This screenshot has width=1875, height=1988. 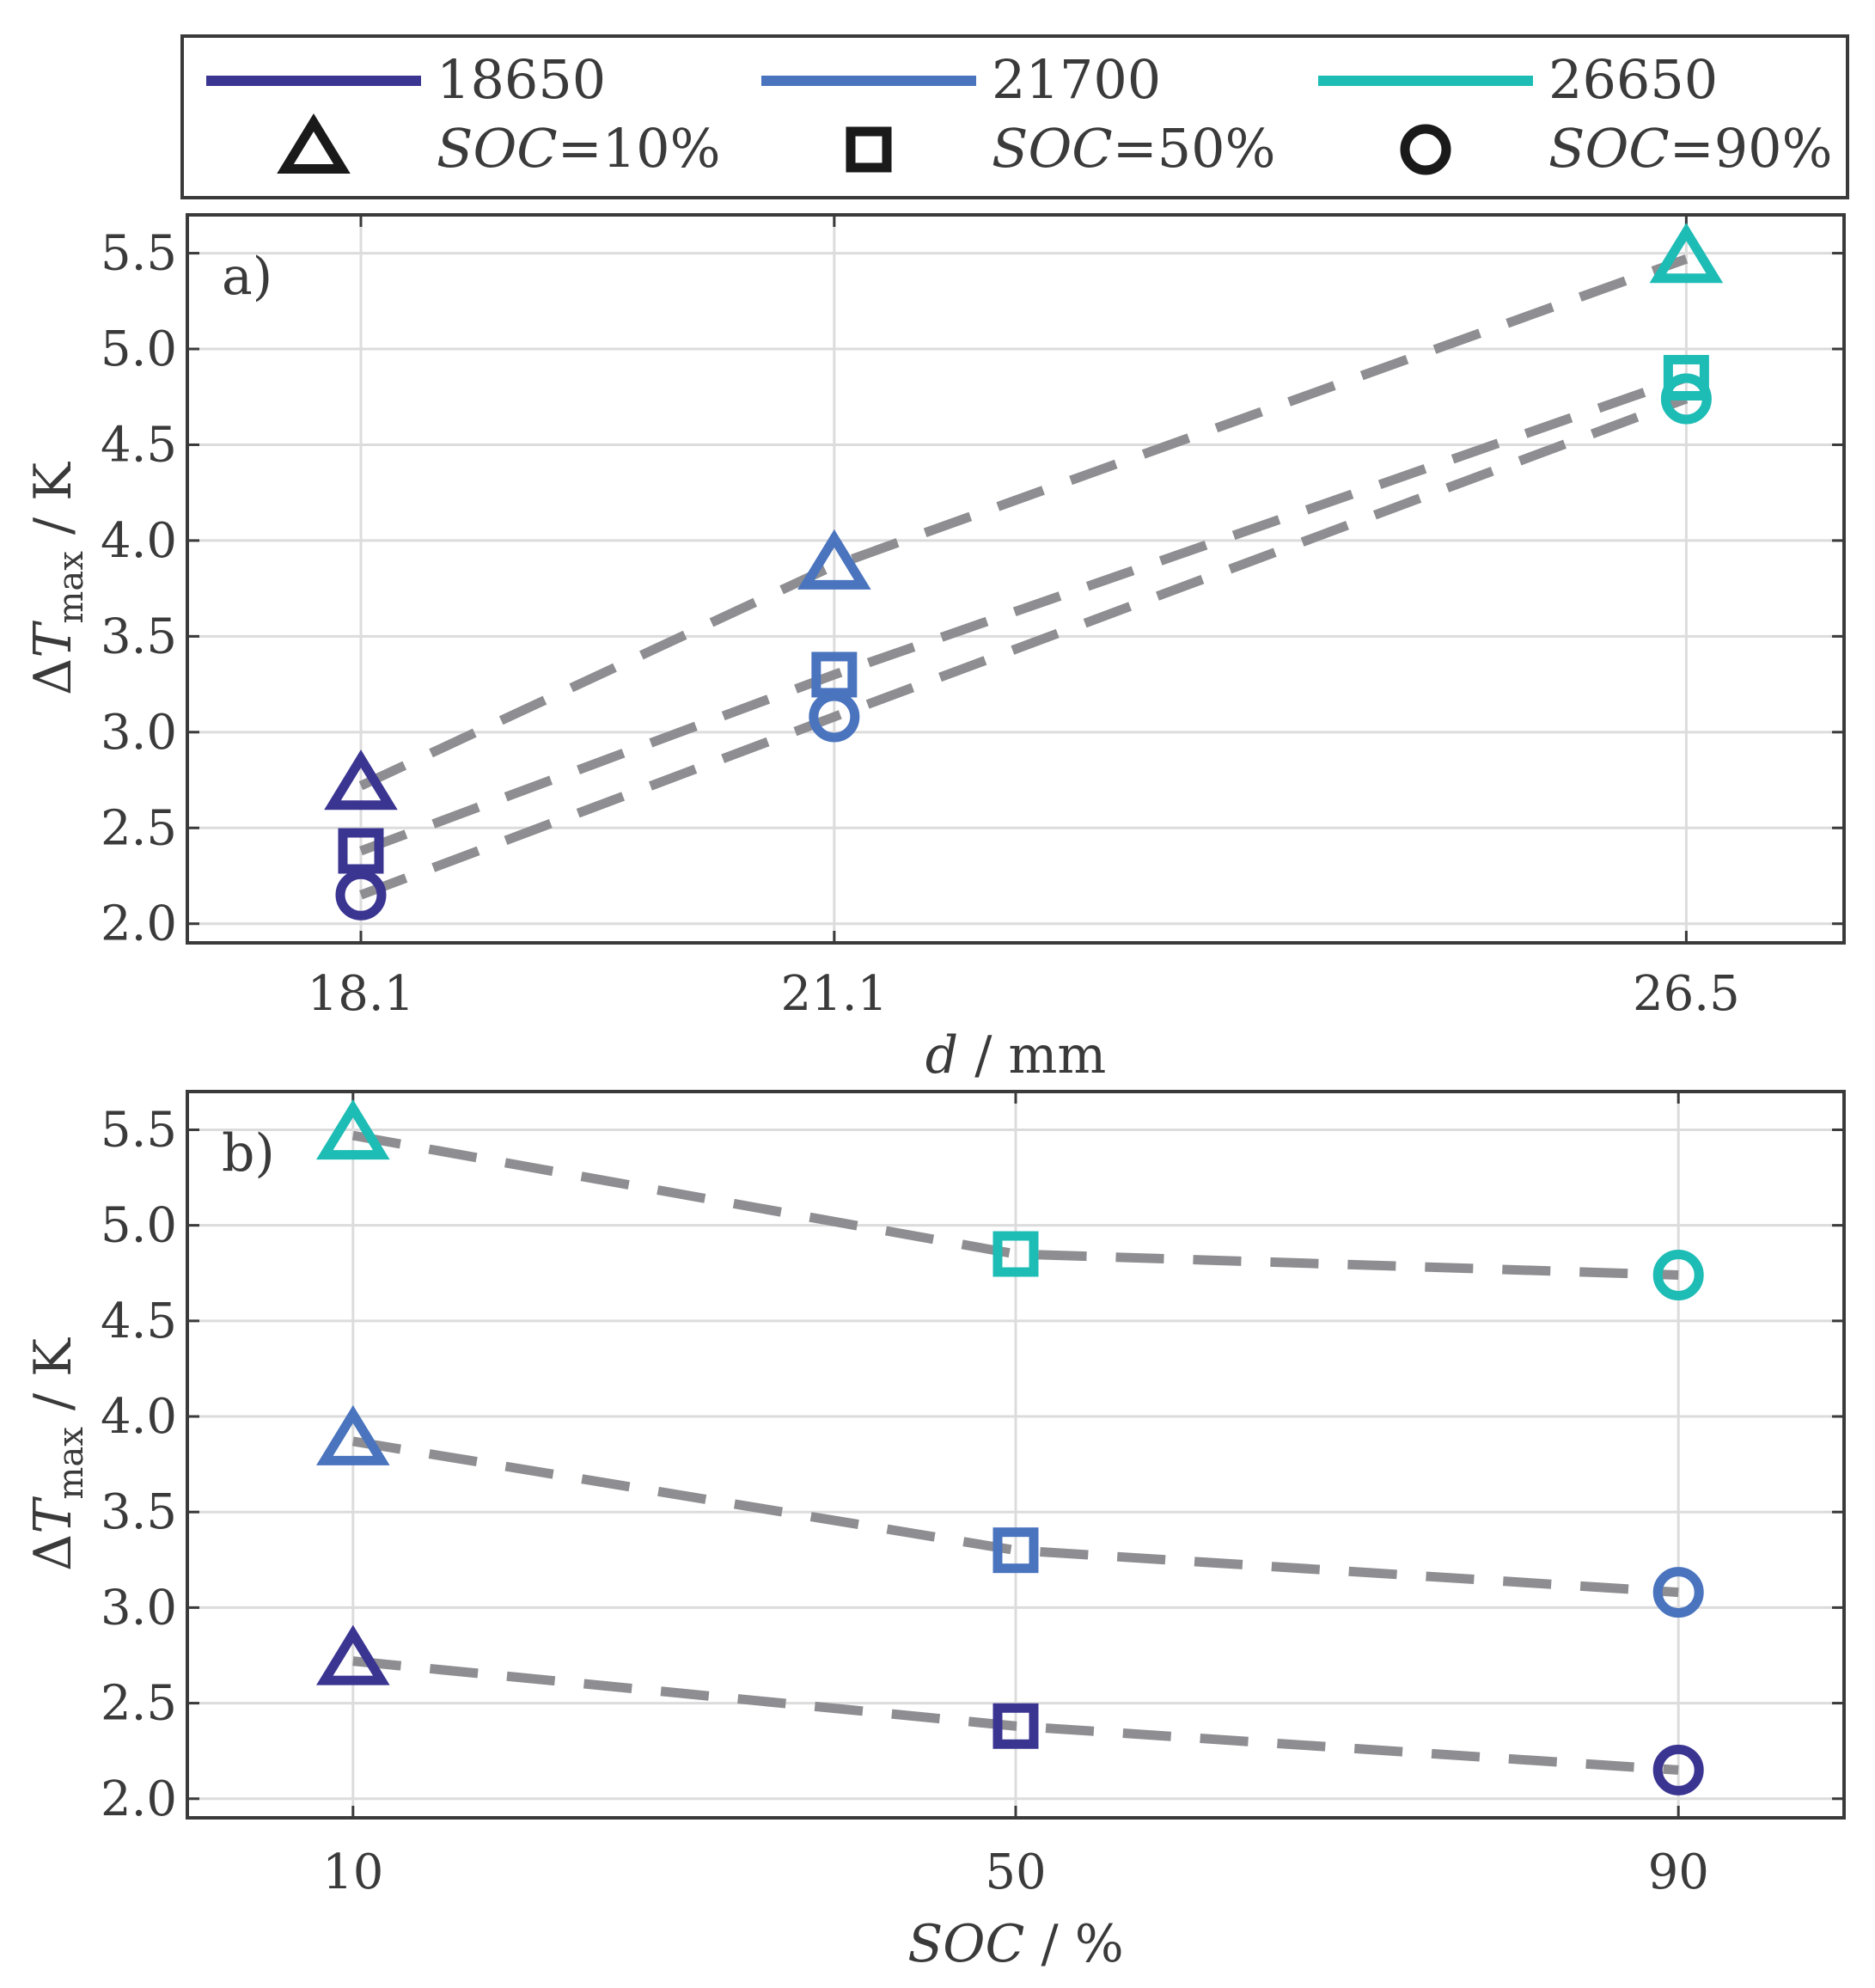 What do you see at coordinates (1015, 1726) in the screenshot?
I see `data-point-18650-square` at bounding box center [1015, 1726].